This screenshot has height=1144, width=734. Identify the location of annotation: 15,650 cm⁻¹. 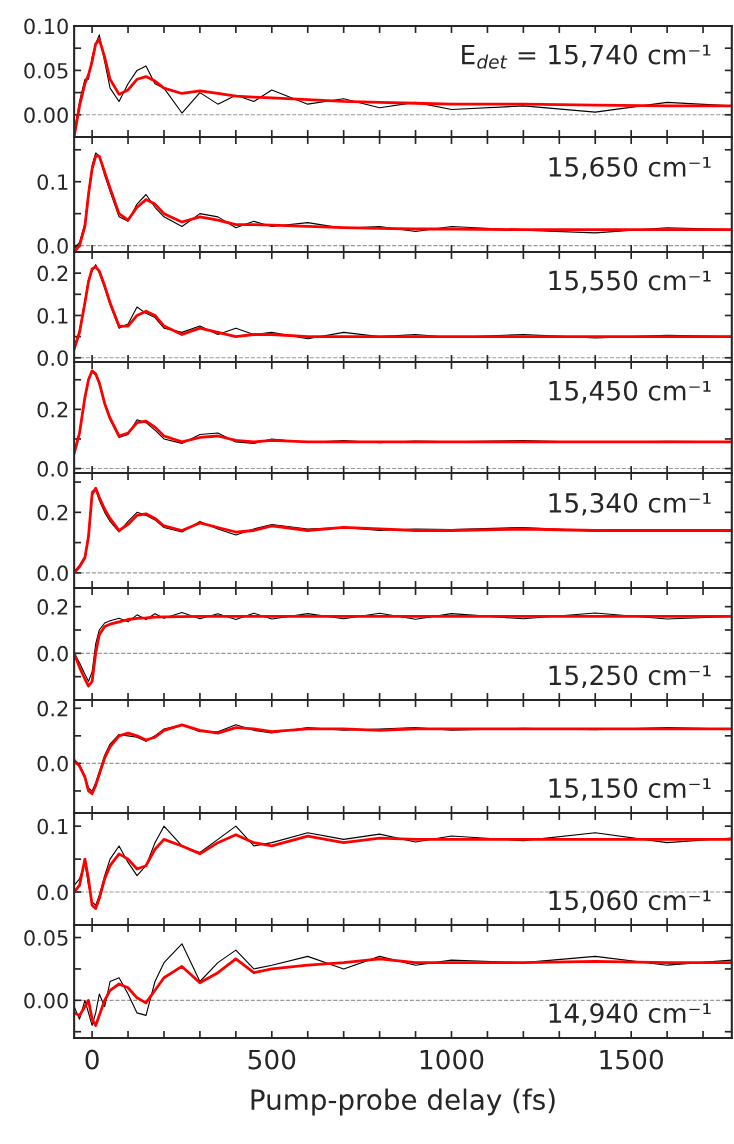
(630, 168).